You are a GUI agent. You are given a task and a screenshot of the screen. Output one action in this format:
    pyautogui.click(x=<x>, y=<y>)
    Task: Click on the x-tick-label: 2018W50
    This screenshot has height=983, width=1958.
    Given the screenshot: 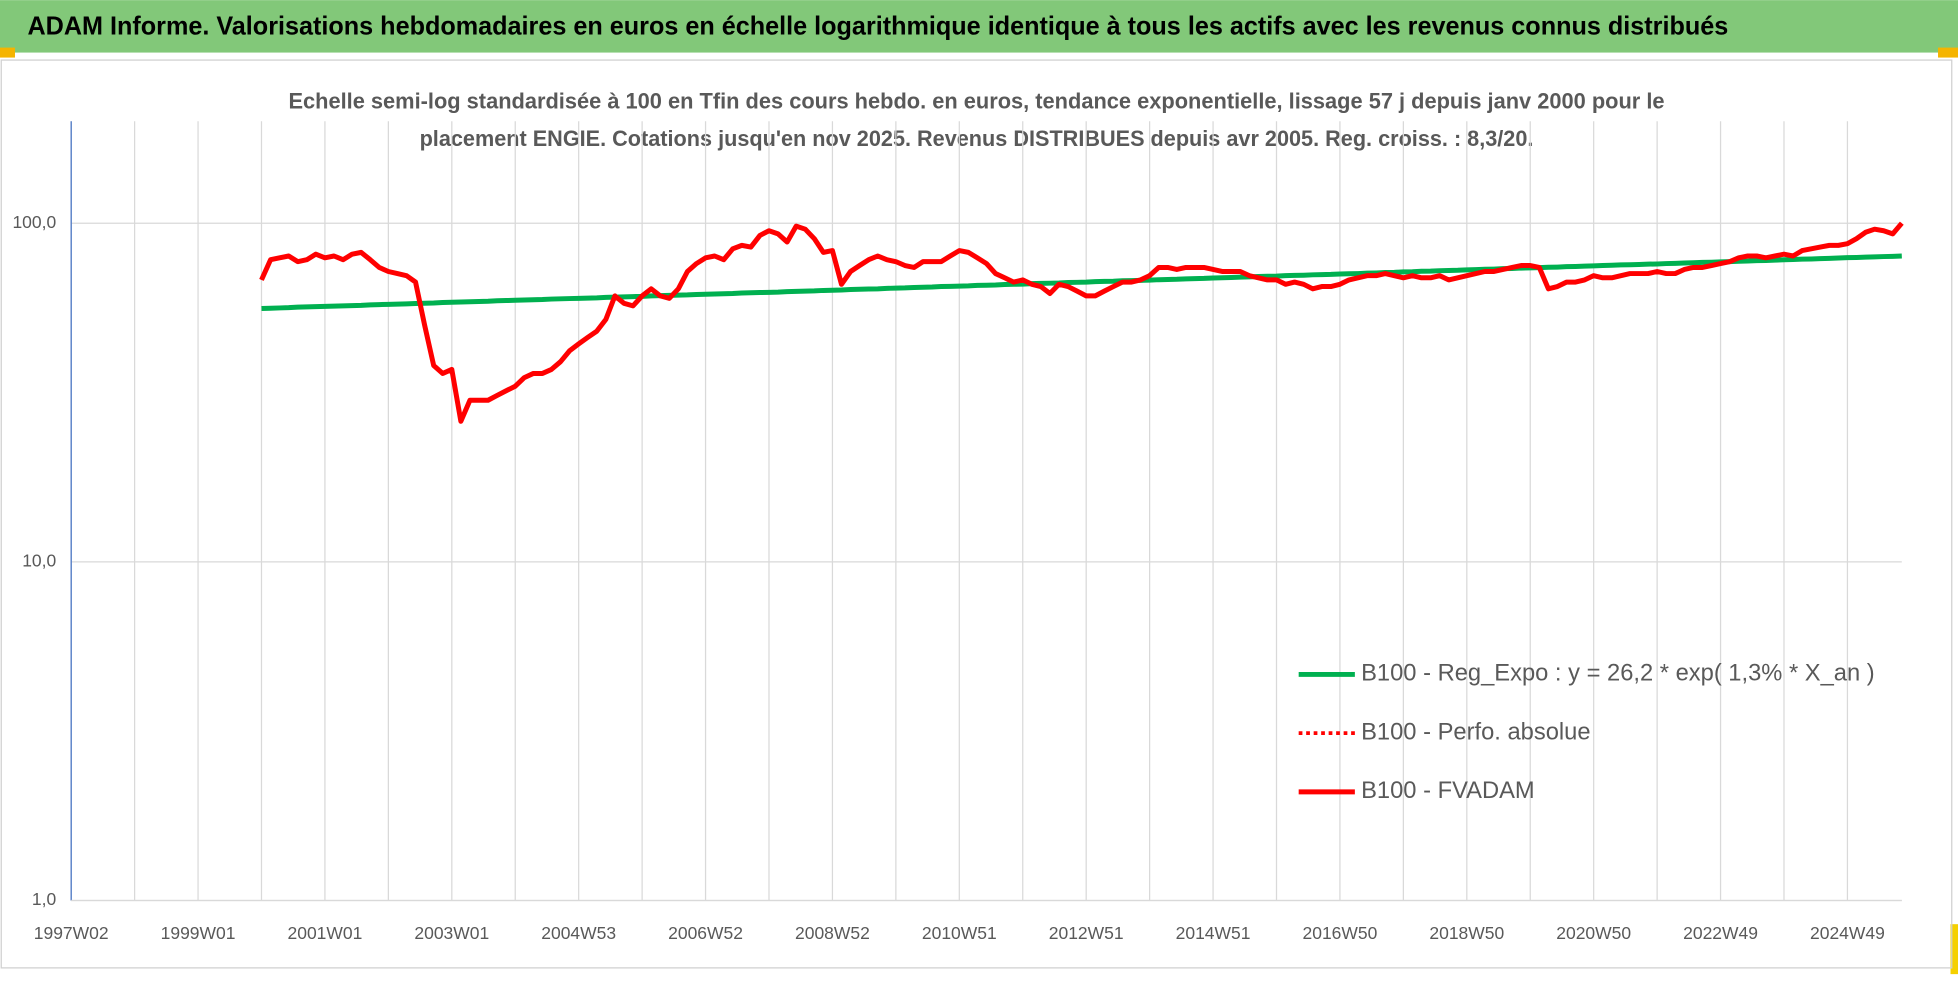 What is the action you would take?
    pyautogui.click(x=1466, y=933)
    